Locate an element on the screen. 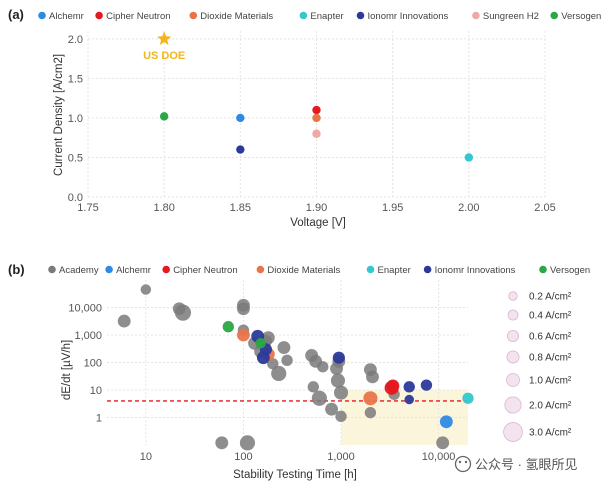 Image resolution: width=616 pixels, height=489 pixels. x-tick-label: 1.80 is located at coordinates (163, 208).